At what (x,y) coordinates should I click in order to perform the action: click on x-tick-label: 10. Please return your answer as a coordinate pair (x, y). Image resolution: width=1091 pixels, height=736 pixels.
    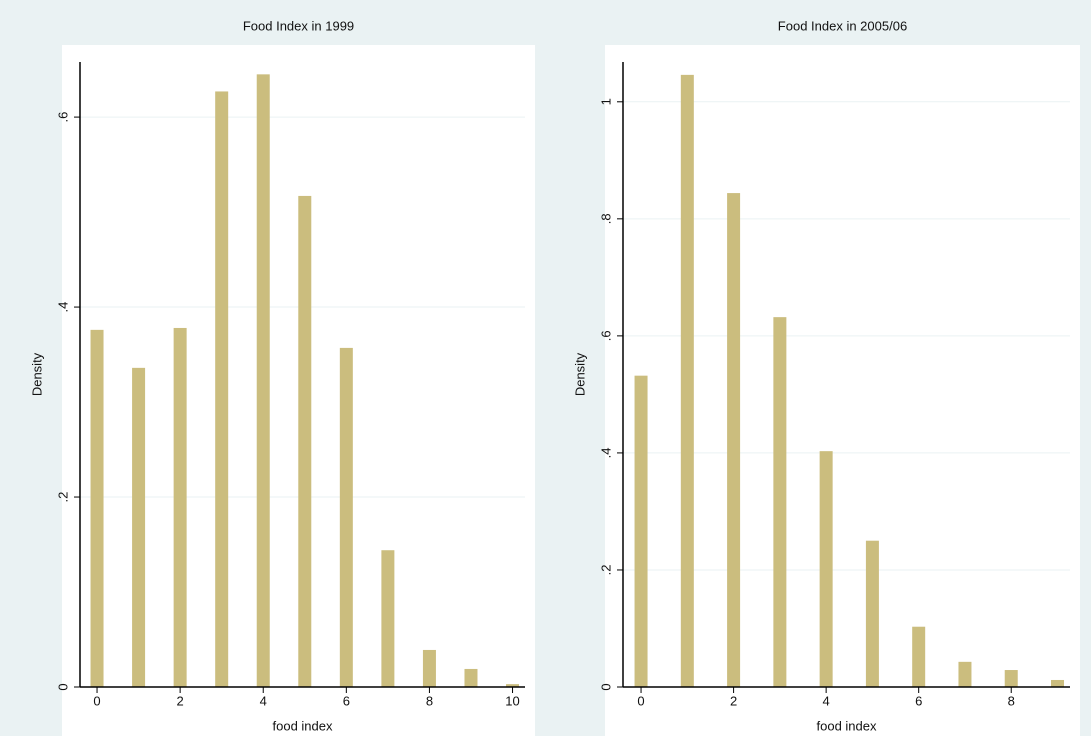
    Looking at the image, I should click on (512, 700).